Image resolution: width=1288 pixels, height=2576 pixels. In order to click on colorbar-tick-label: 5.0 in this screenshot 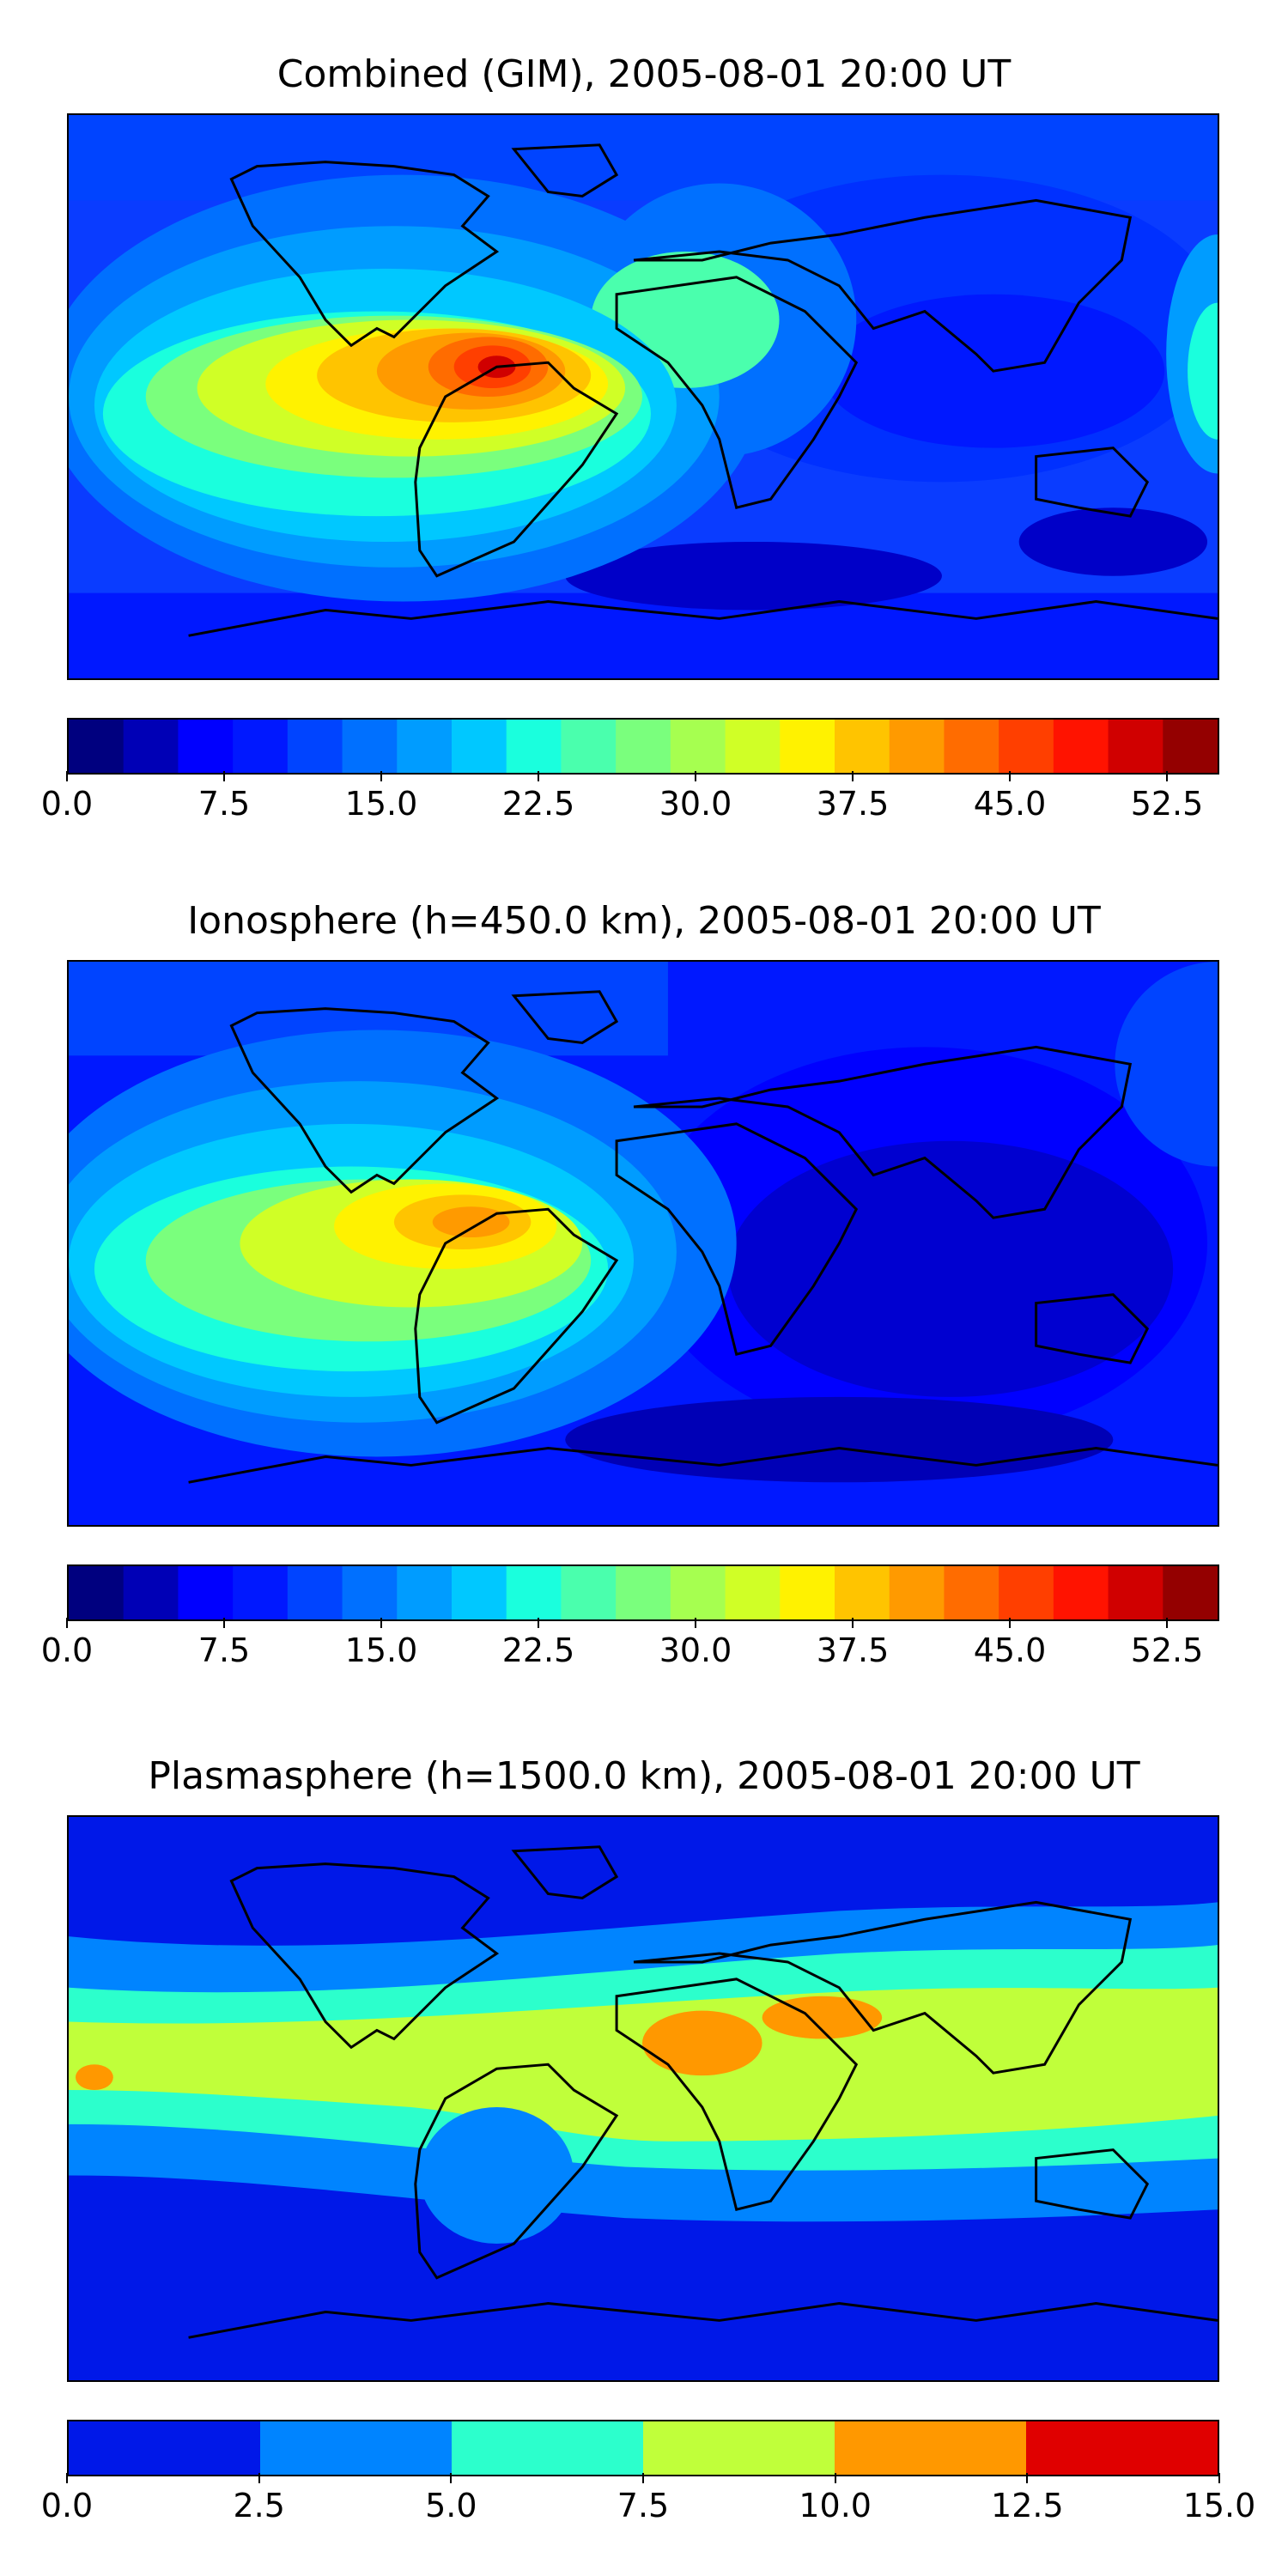, I will do `click(451, 2506)`.